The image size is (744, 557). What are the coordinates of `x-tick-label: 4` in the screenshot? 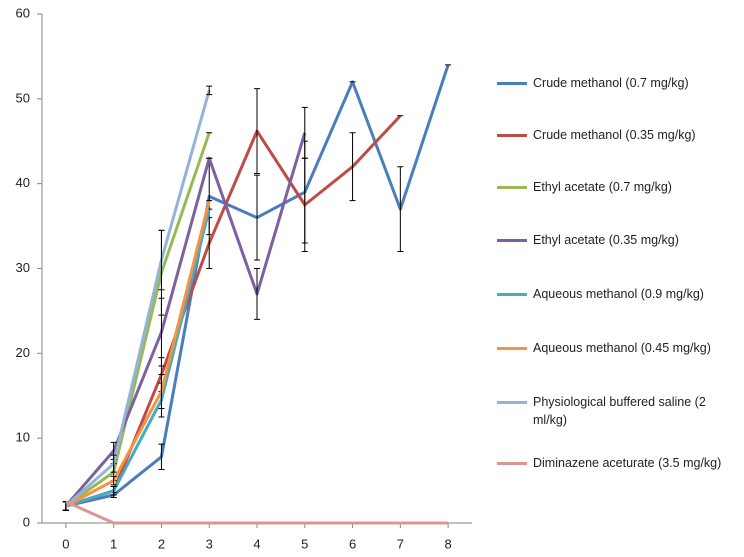 It's located at (256, 543).